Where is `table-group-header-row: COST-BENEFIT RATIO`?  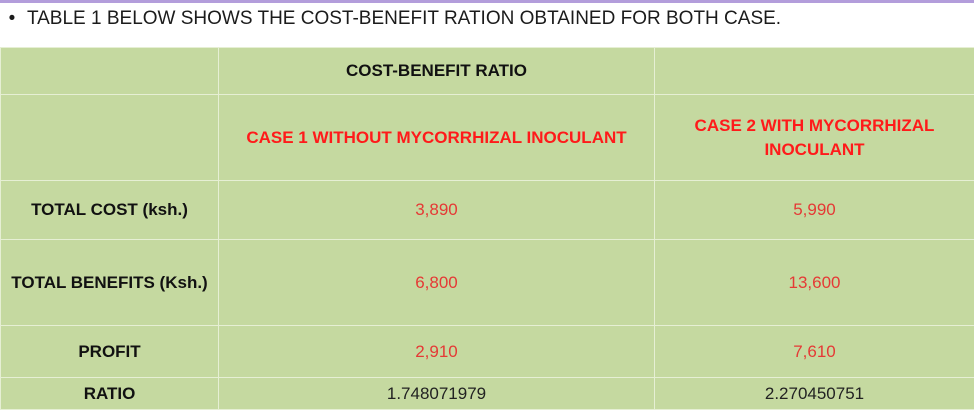 table-group-header-row: COST-BENEFIT RATIO is located at coordinates (487, 71).